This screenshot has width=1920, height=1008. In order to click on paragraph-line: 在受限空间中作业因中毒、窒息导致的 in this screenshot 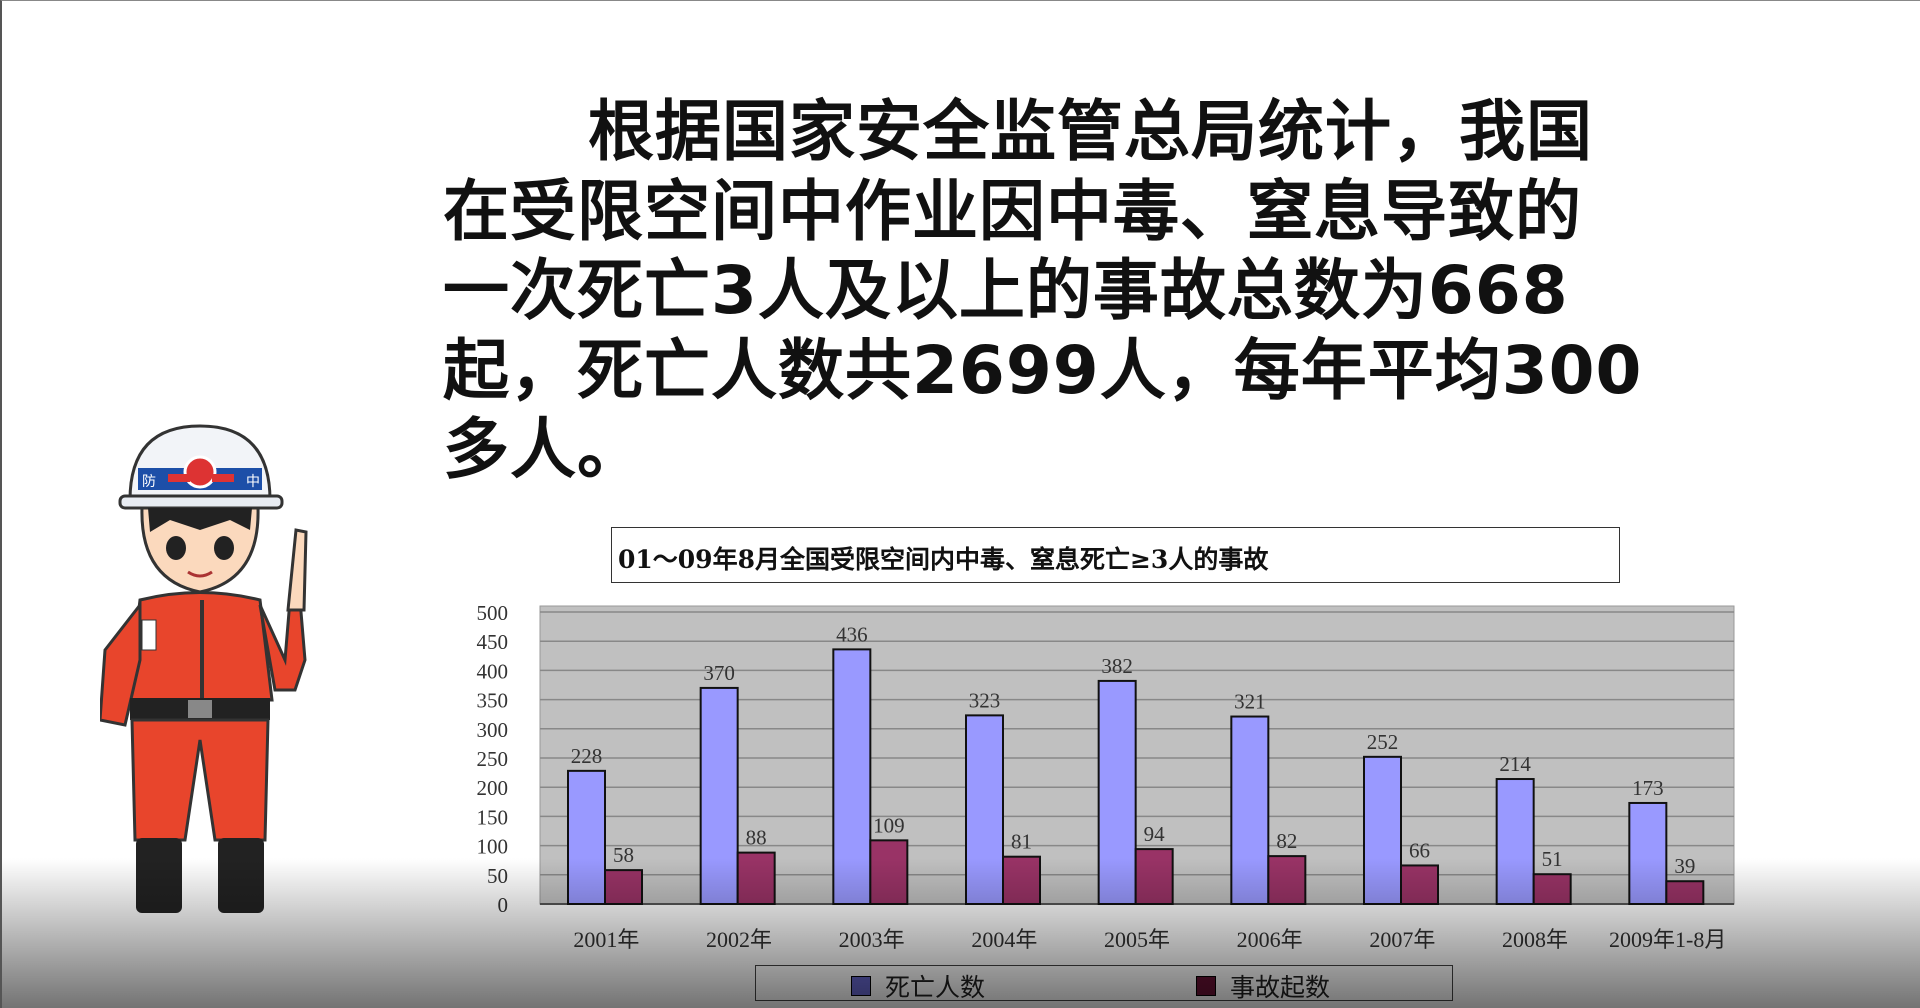, I will do `click(1012, 211)`.